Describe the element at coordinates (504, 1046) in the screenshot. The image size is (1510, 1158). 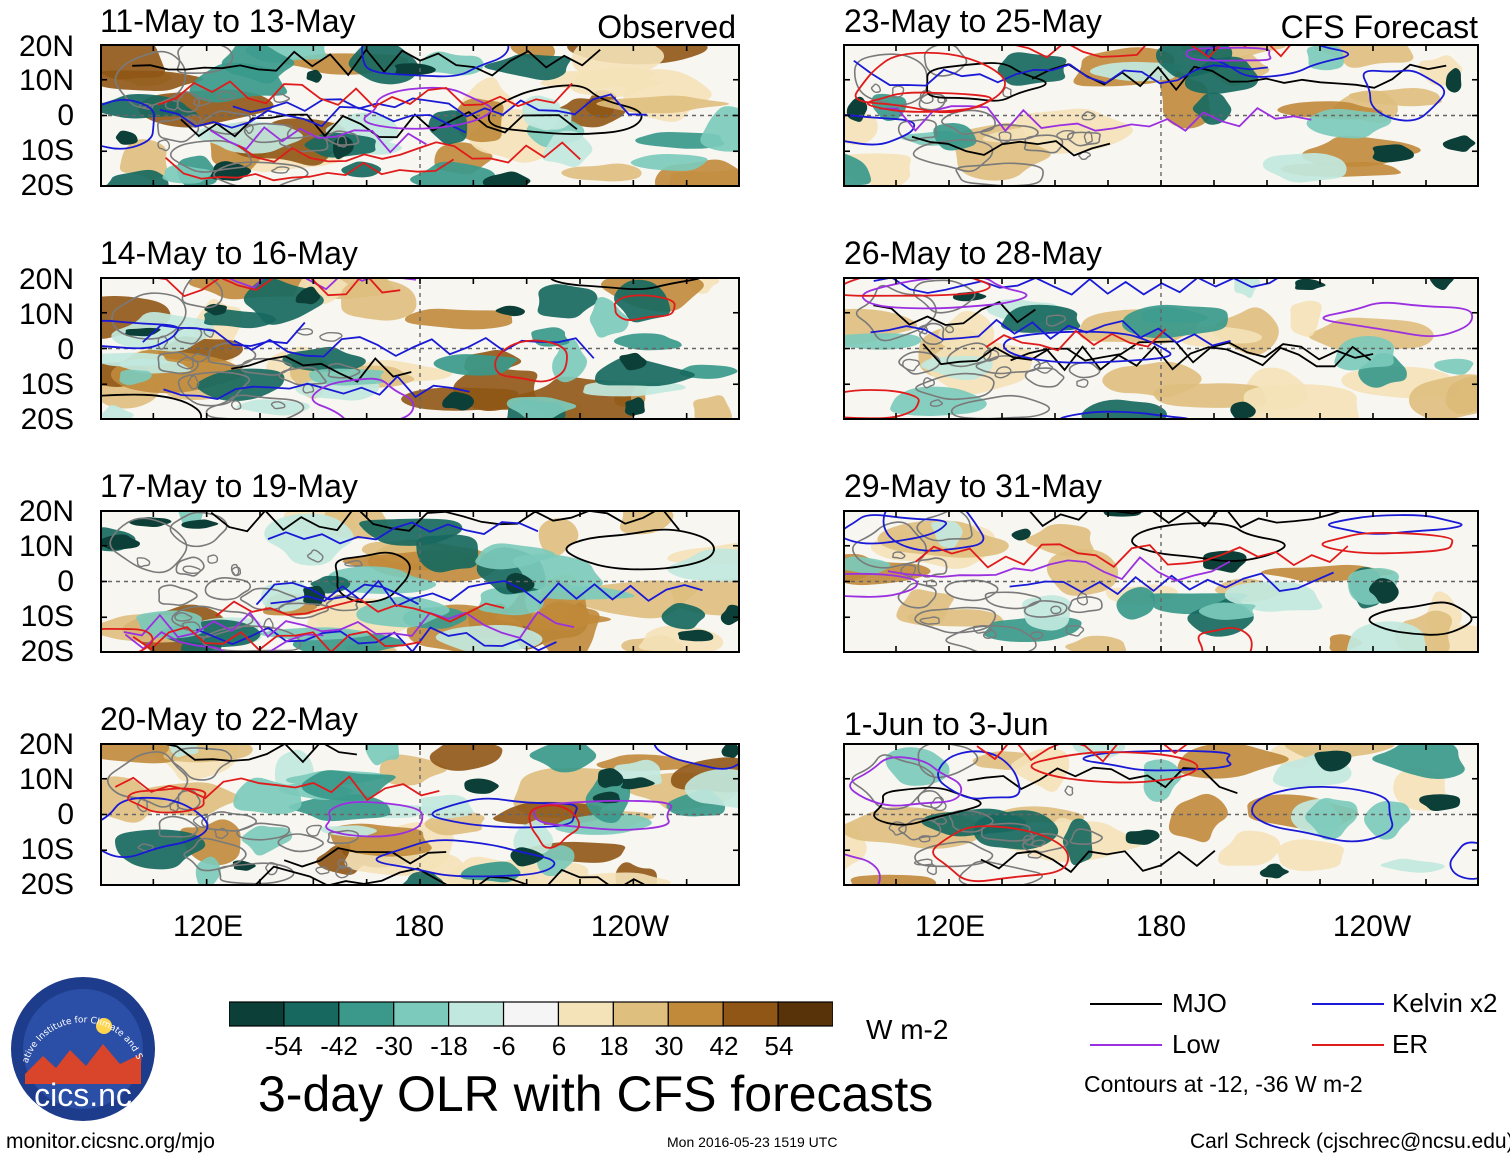
I see `colorbar-label: -6` at that location.